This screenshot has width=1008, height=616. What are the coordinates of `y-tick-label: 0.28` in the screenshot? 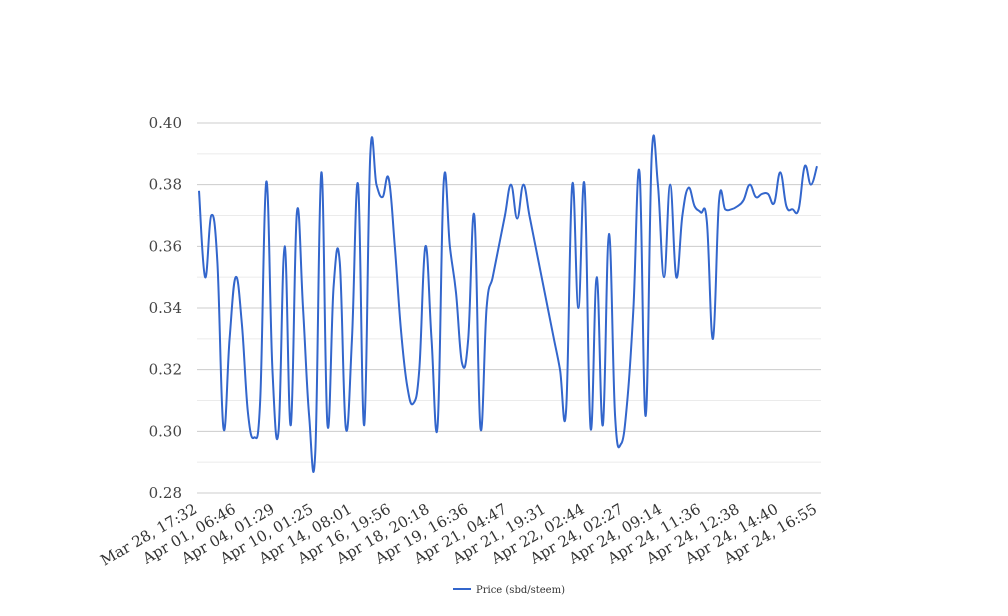 It's located at (165, 493).